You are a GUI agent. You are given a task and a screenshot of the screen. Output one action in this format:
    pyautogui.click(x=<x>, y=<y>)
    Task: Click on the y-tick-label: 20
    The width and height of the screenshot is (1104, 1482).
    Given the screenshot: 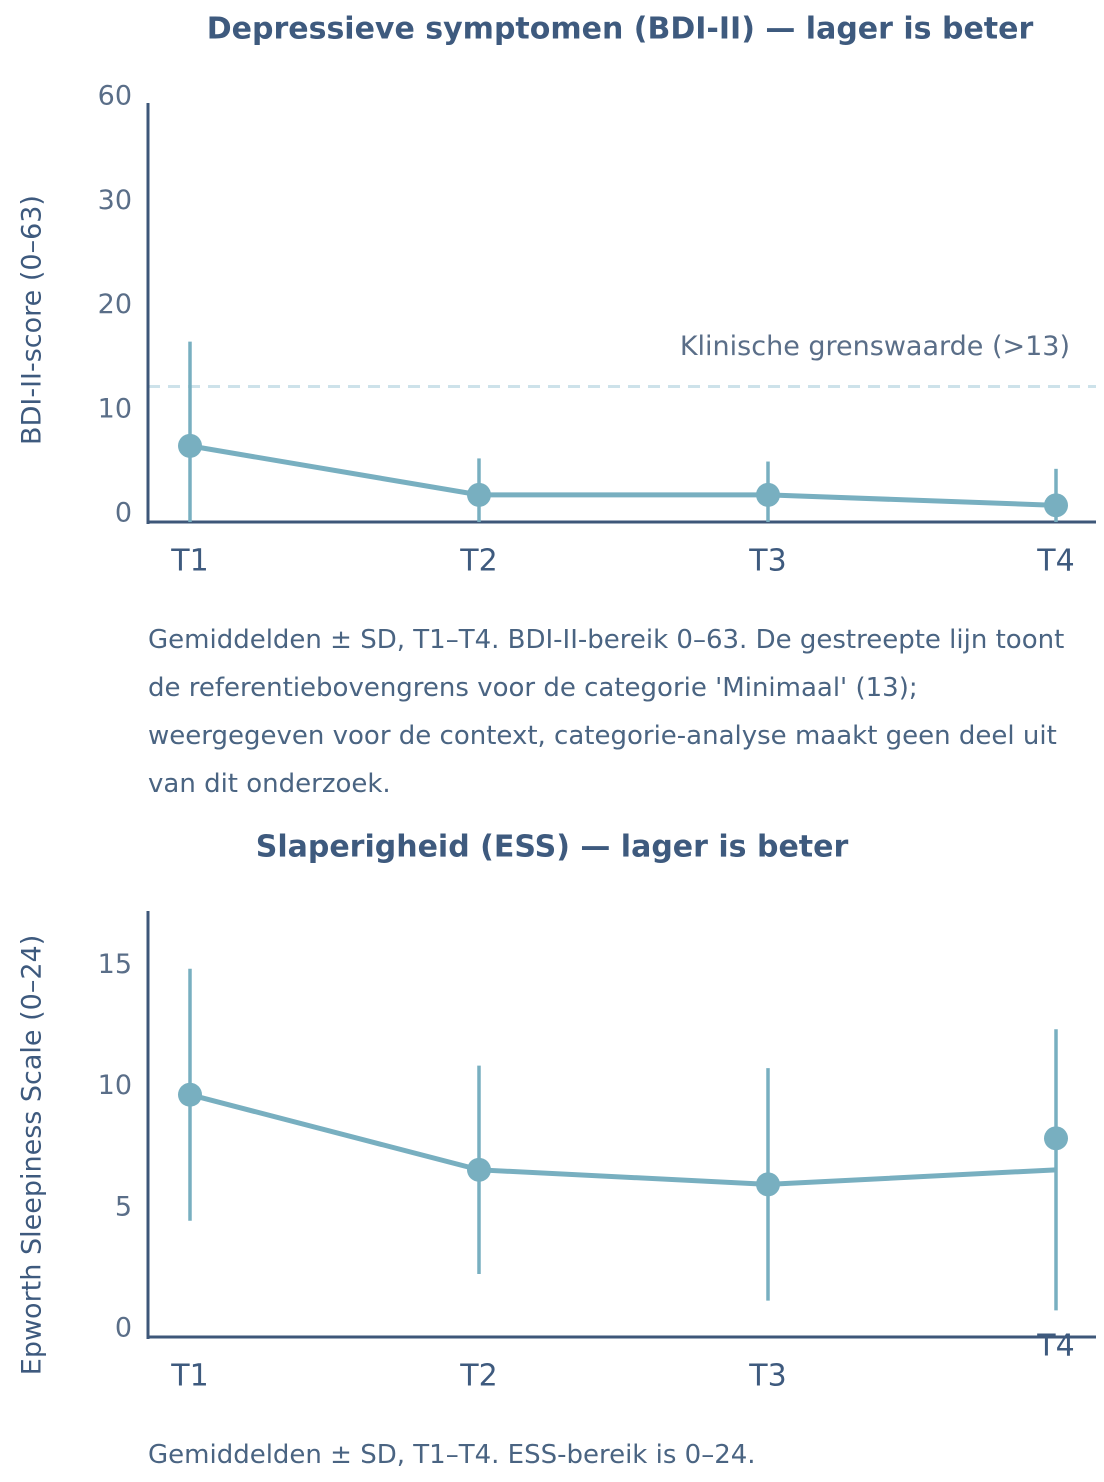 What is the action you would take?
    pyautogui.click(x=115, y=304)
    